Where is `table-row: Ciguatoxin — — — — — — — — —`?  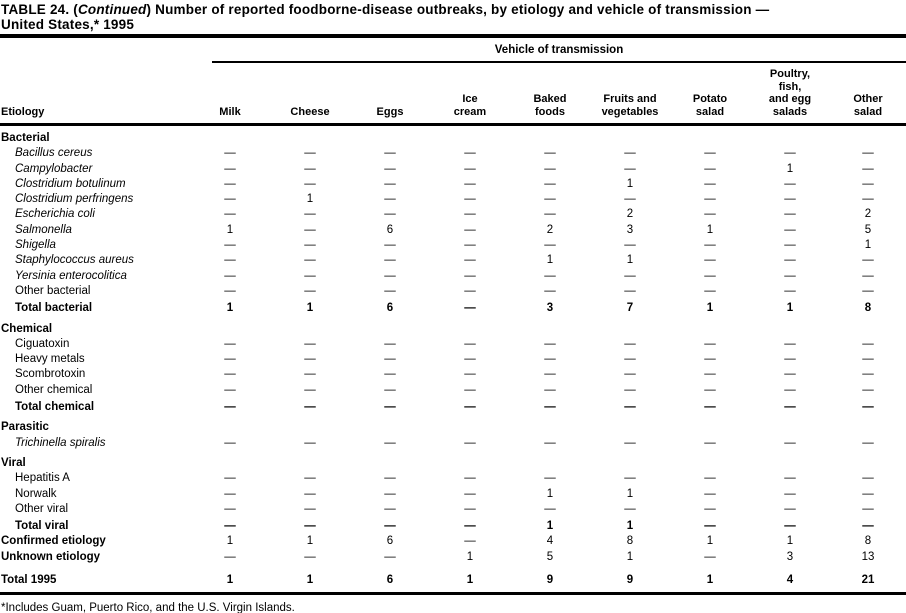
table-row: Ciguatoxin — — — — — — — — — is located at coordinates (453, 344).